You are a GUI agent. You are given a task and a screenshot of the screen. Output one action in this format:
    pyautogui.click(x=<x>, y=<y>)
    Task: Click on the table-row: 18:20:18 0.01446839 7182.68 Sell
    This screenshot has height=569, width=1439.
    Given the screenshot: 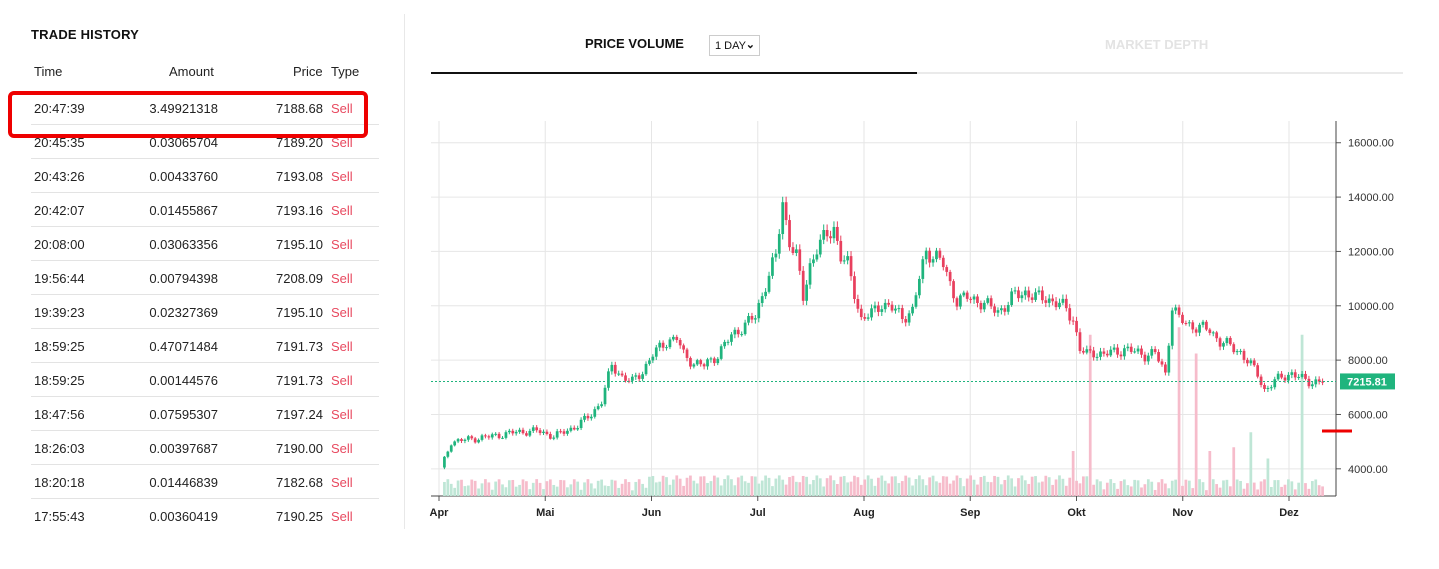 What is the action you would take?
    pyautogui.click(x=205, y=482)
    